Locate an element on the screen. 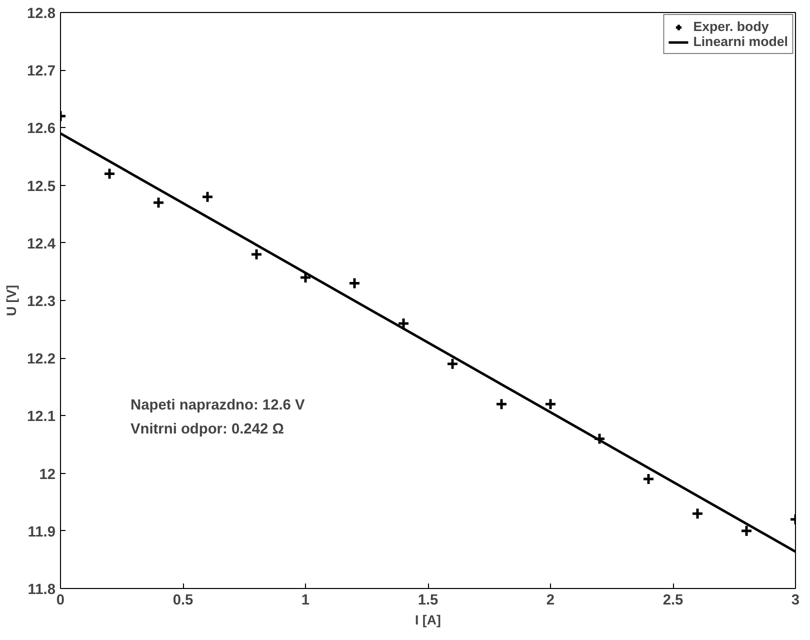 This screenshot has width=810, height=640. x-tick-label: 2.5 is located at coordinates (673, 600).